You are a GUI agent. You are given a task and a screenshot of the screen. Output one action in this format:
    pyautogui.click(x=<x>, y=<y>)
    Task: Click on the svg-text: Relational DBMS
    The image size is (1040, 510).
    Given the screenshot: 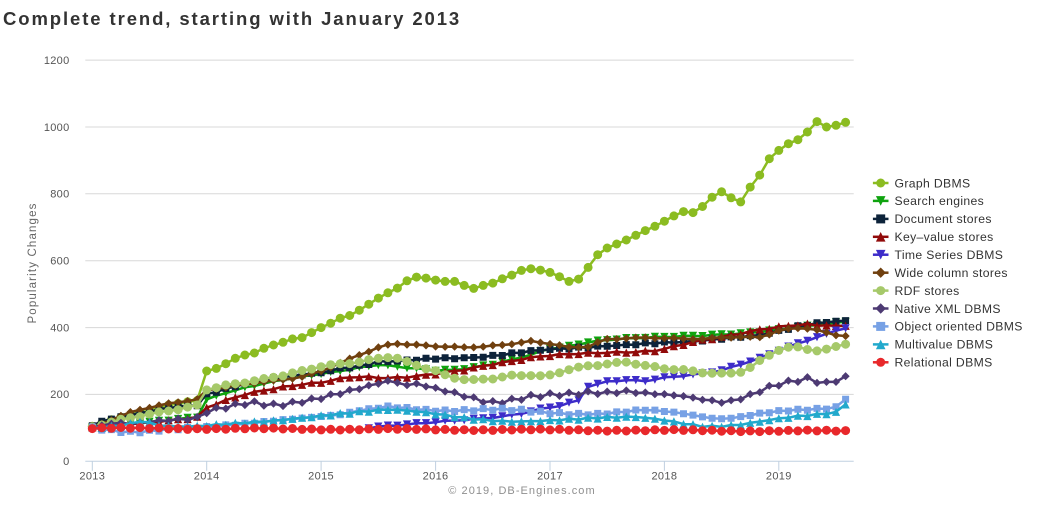 What is the action you would take?
    pyautogui.click(x=944, y=363)
    